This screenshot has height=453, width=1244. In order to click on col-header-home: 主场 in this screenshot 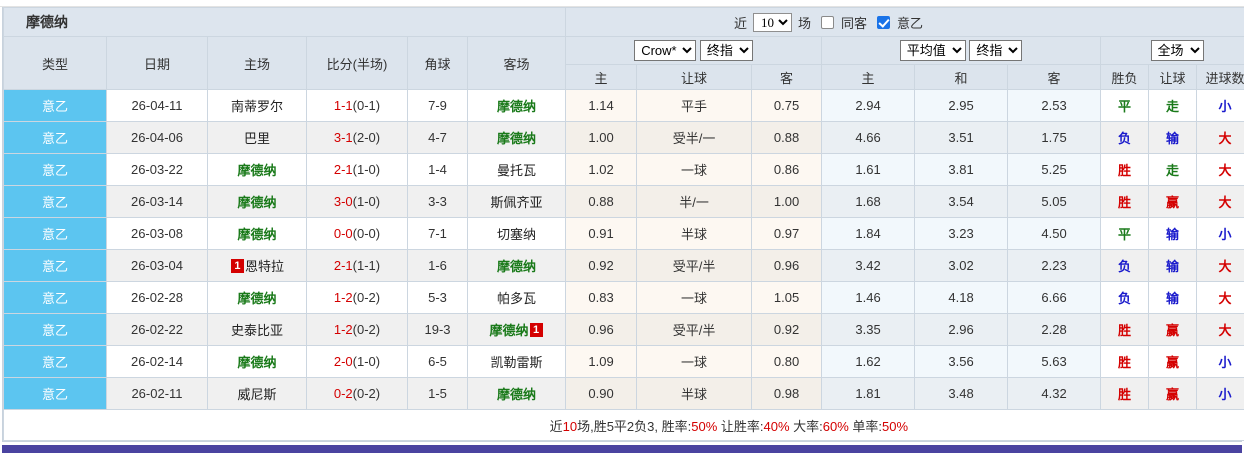, I will do `click(257, 63)`.